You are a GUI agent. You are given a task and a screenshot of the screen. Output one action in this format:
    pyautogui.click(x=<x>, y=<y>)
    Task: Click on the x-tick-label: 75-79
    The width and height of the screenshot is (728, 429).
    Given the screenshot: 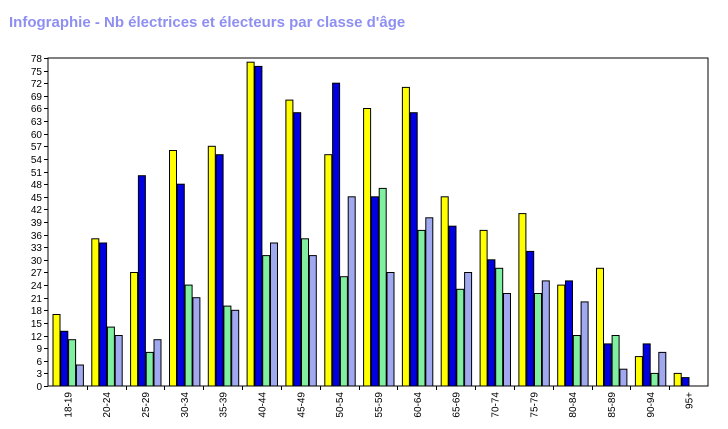 What is the action you would take?
    pyautogui.click(x=534, y=405)
    